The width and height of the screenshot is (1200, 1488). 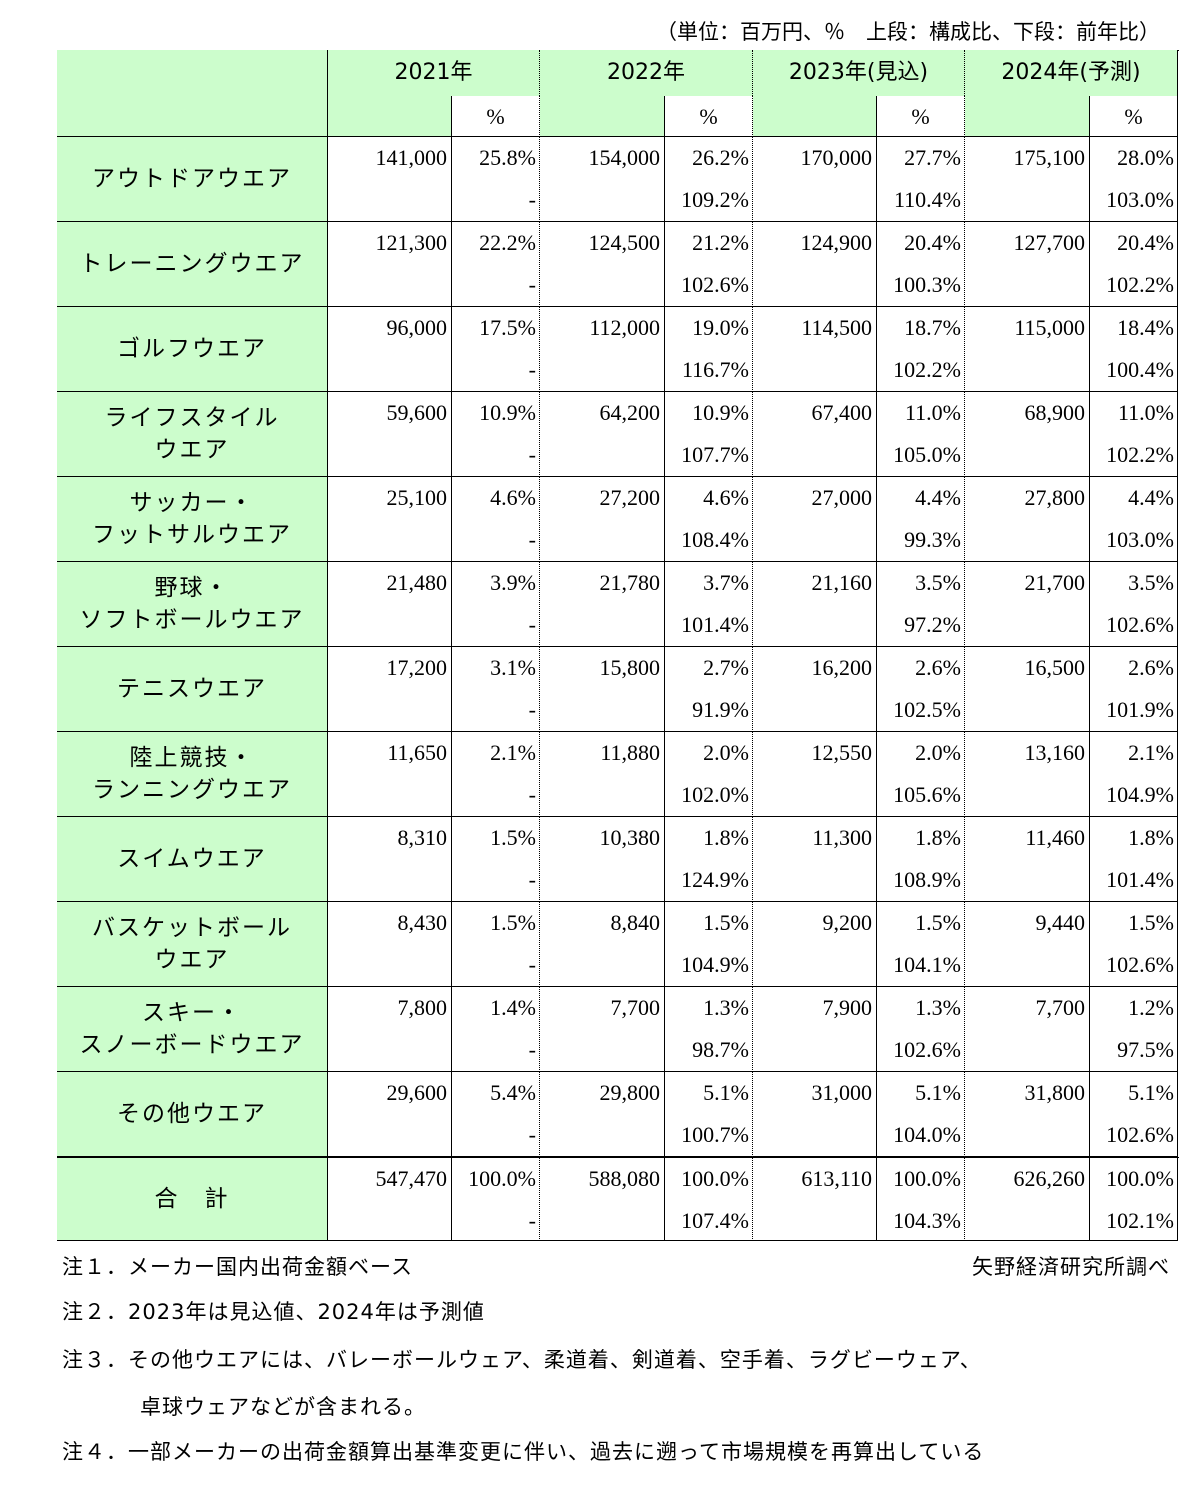 I want to click on value-cell: 124,900, so click(x=815, y=264).